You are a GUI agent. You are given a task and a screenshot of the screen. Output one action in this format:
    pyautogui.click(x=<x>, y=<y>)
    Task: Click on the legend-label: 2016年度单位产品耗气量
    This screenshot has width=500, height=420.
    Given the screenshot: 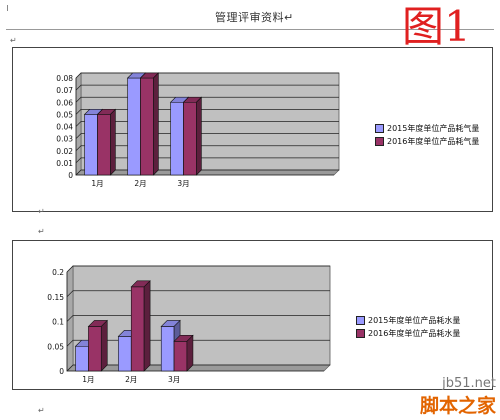 What is the action you would take?
    pyautogui.click(x=433, y=141)
    